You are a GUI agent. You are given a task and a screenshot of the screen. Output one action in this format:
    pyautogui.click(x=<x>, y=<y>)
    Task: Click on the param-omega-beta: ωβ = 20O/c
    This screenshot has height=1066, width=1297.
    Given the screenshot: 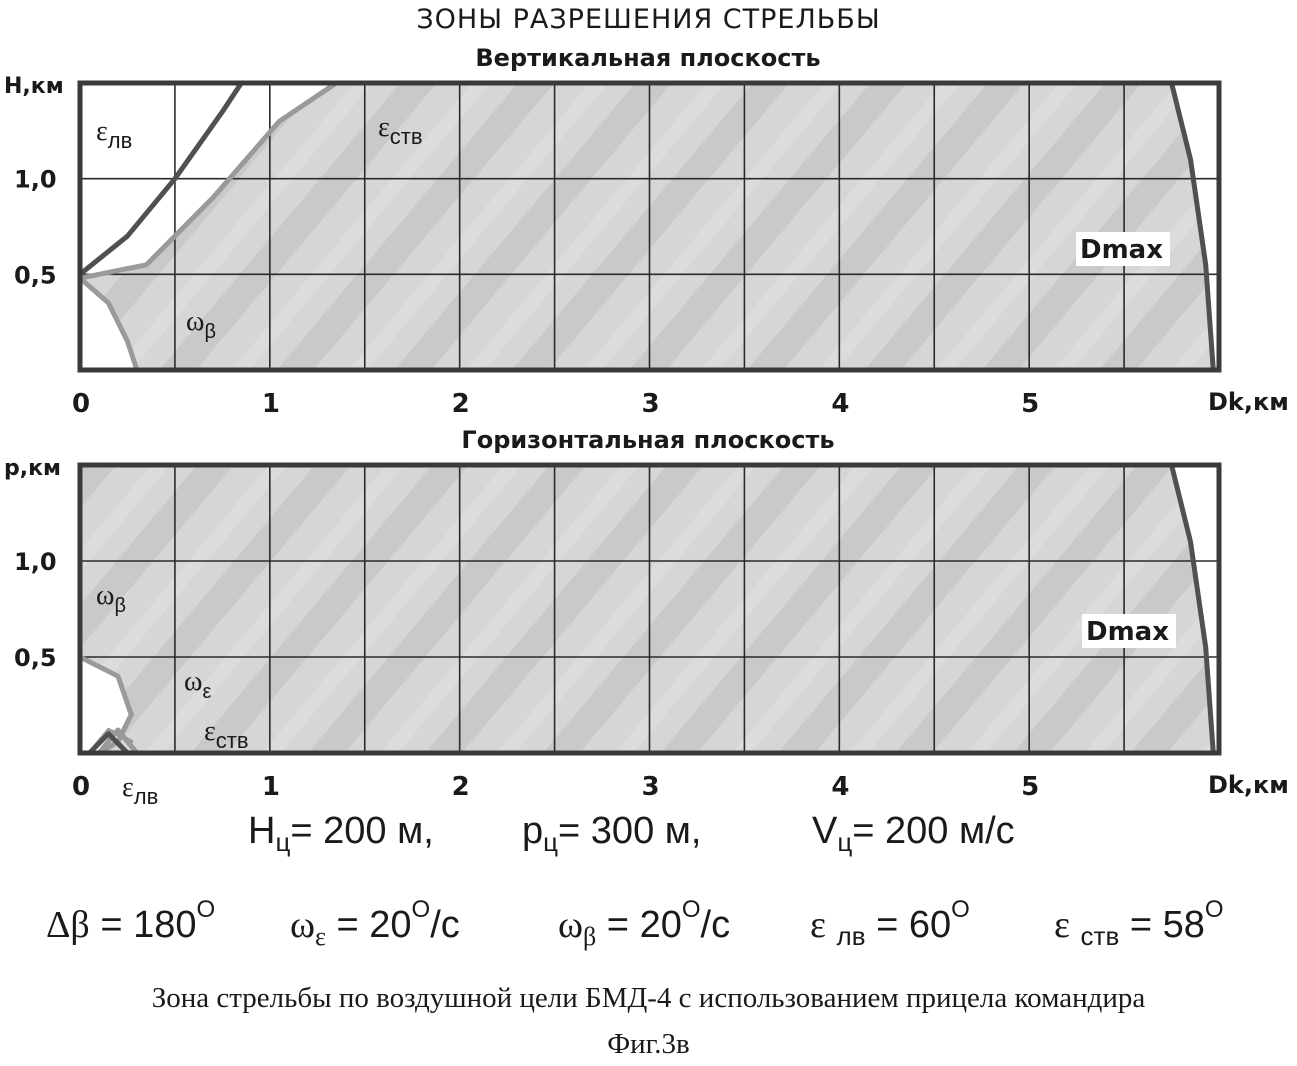 What is the action you would take?
    pyautogui.click(x=644, y=924)
    